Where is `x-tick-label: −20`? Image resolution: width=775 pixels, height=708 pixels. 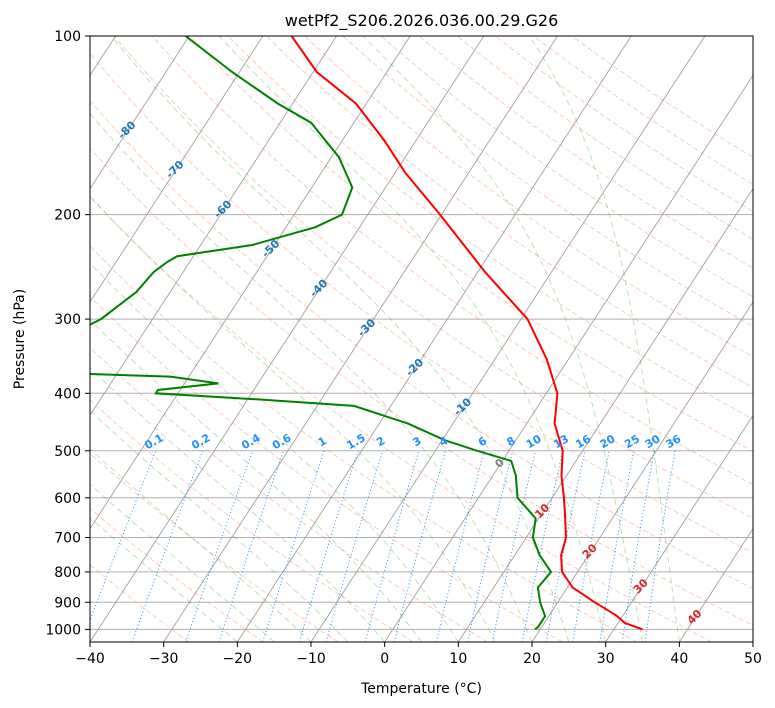 x-tick-label: −20 is located at coordinates (238, 659).